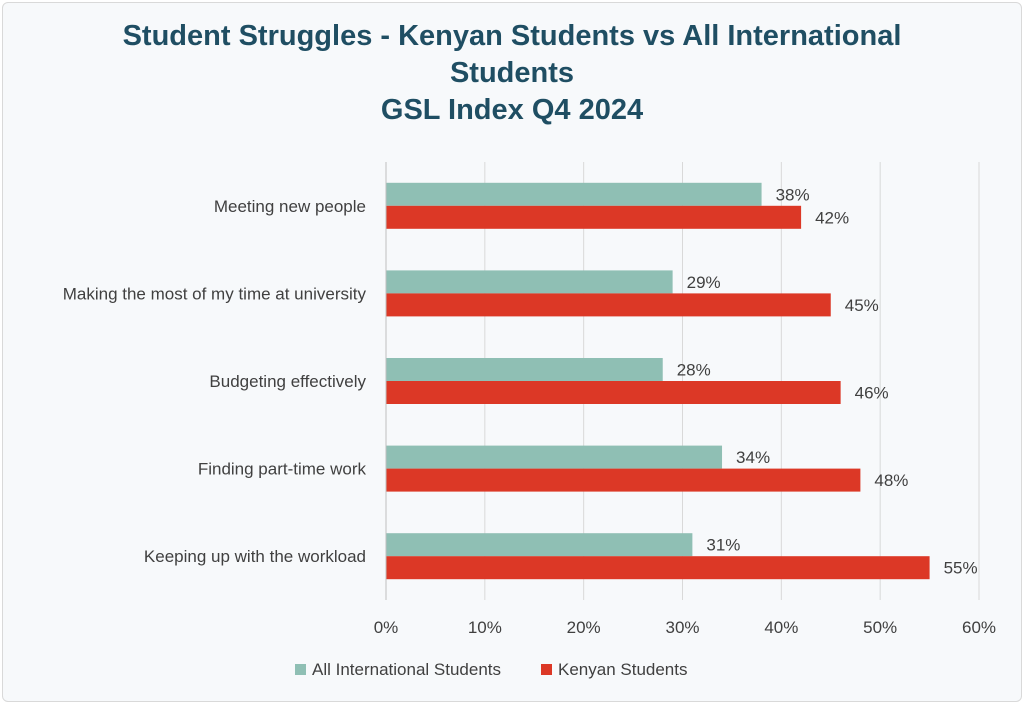  I want to click on x-tick-label: 20%, so click(584, 627).